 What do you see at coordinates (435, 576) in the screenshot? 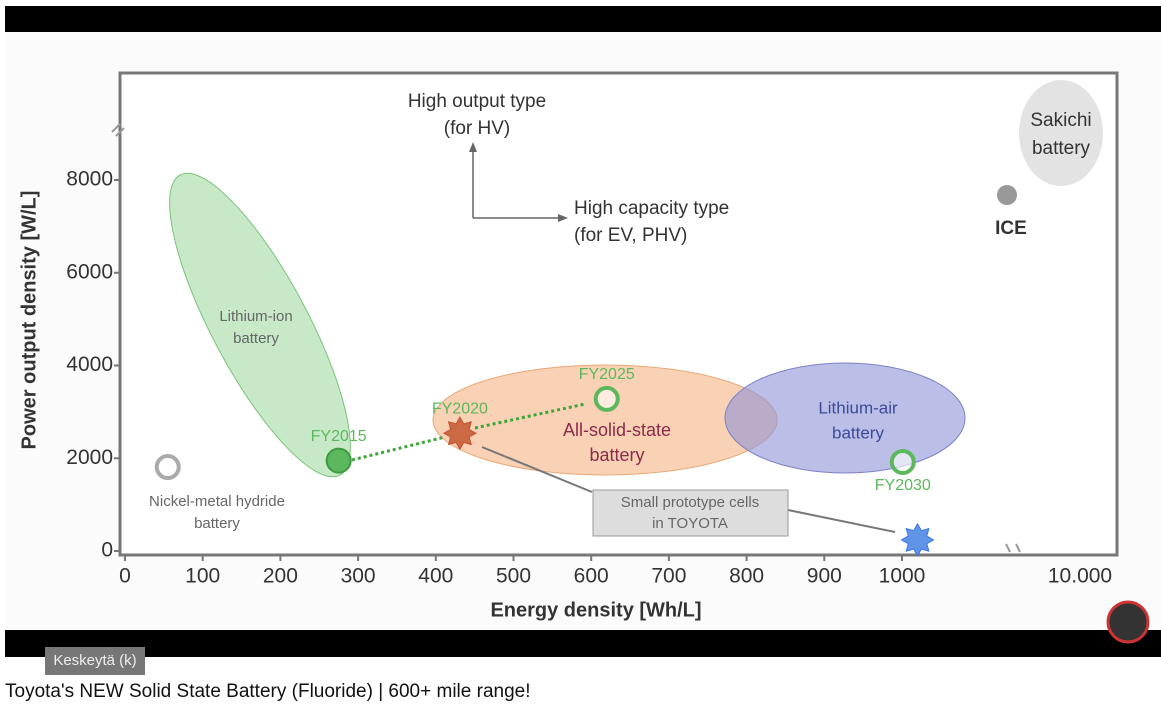
I see `x-tick-label: 400` at bounding box center [435, 576].